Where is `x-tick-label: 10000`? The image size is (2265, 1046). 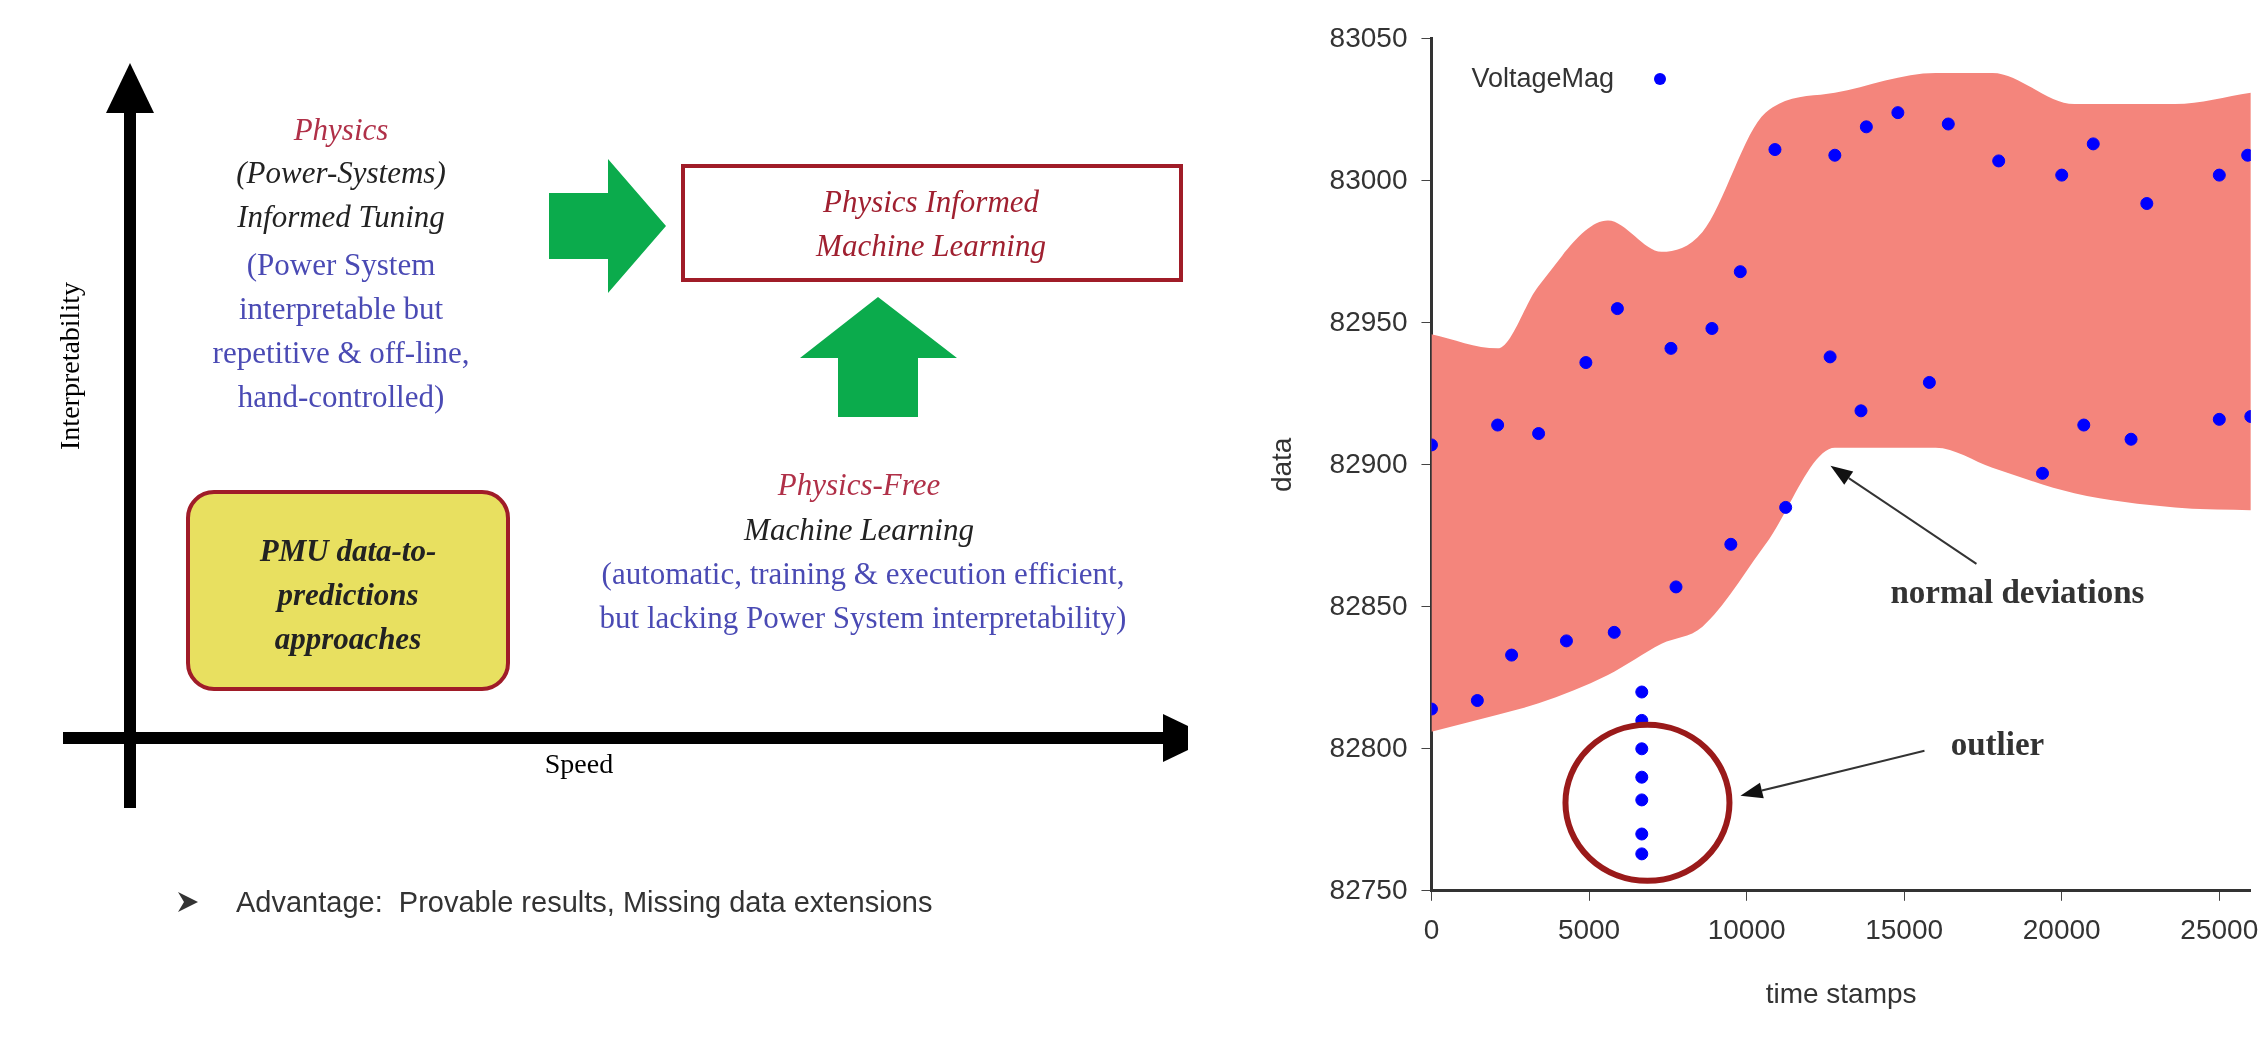 x-tick-label: 10000 is located at coordinates (1746, 930).